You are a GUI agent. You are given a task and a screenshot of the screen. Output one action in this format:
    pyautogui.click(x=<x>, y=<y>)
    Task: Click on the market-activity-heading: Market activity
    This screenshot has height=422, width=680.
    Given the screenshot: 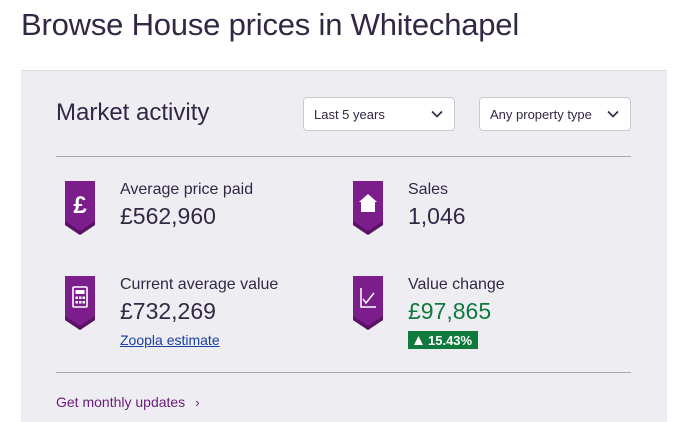 What is the action you would take?
    pyautogui.click(x=133, y=112)
    